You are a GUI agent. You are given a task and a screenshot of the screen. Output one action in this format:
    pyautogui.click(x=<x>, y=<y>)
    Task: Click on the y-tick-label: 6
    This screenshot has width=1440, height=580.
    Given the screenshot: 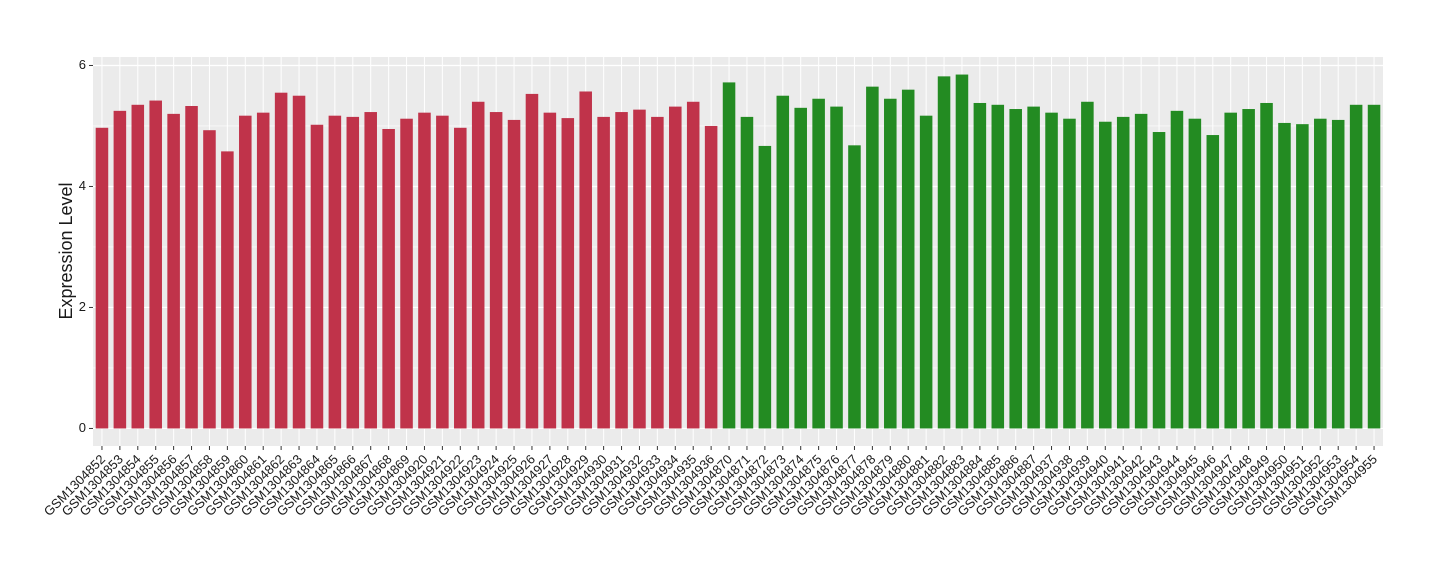 What is the action you would take?
    pyautogui.click(x=82, y=64)
    